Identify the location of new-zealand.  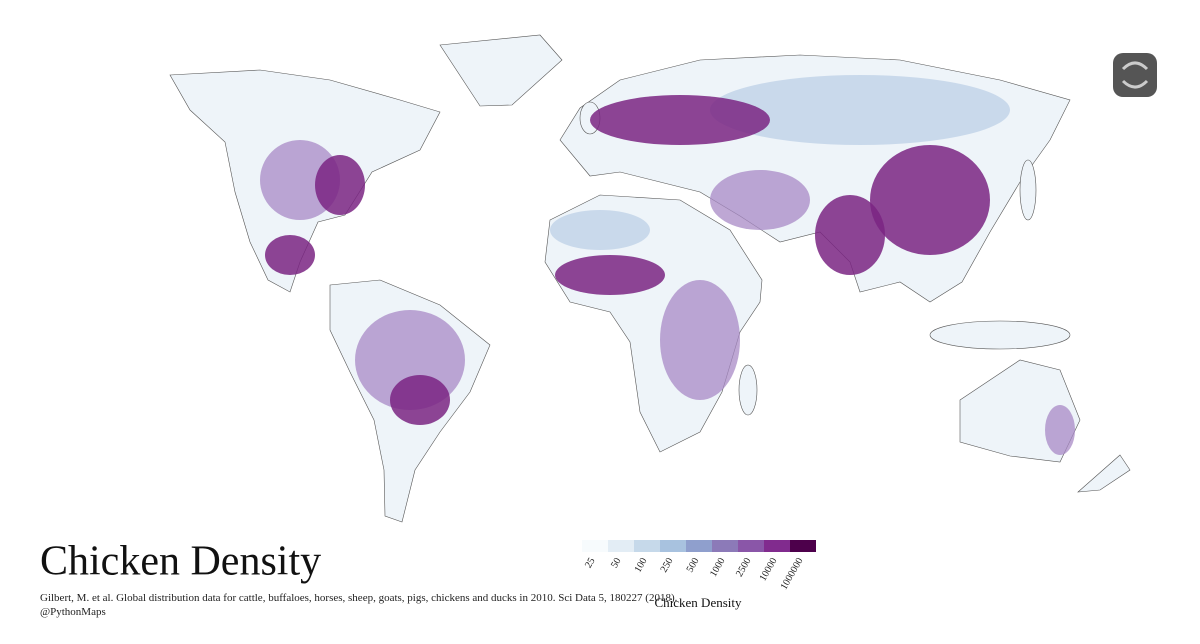
(1104, 473).